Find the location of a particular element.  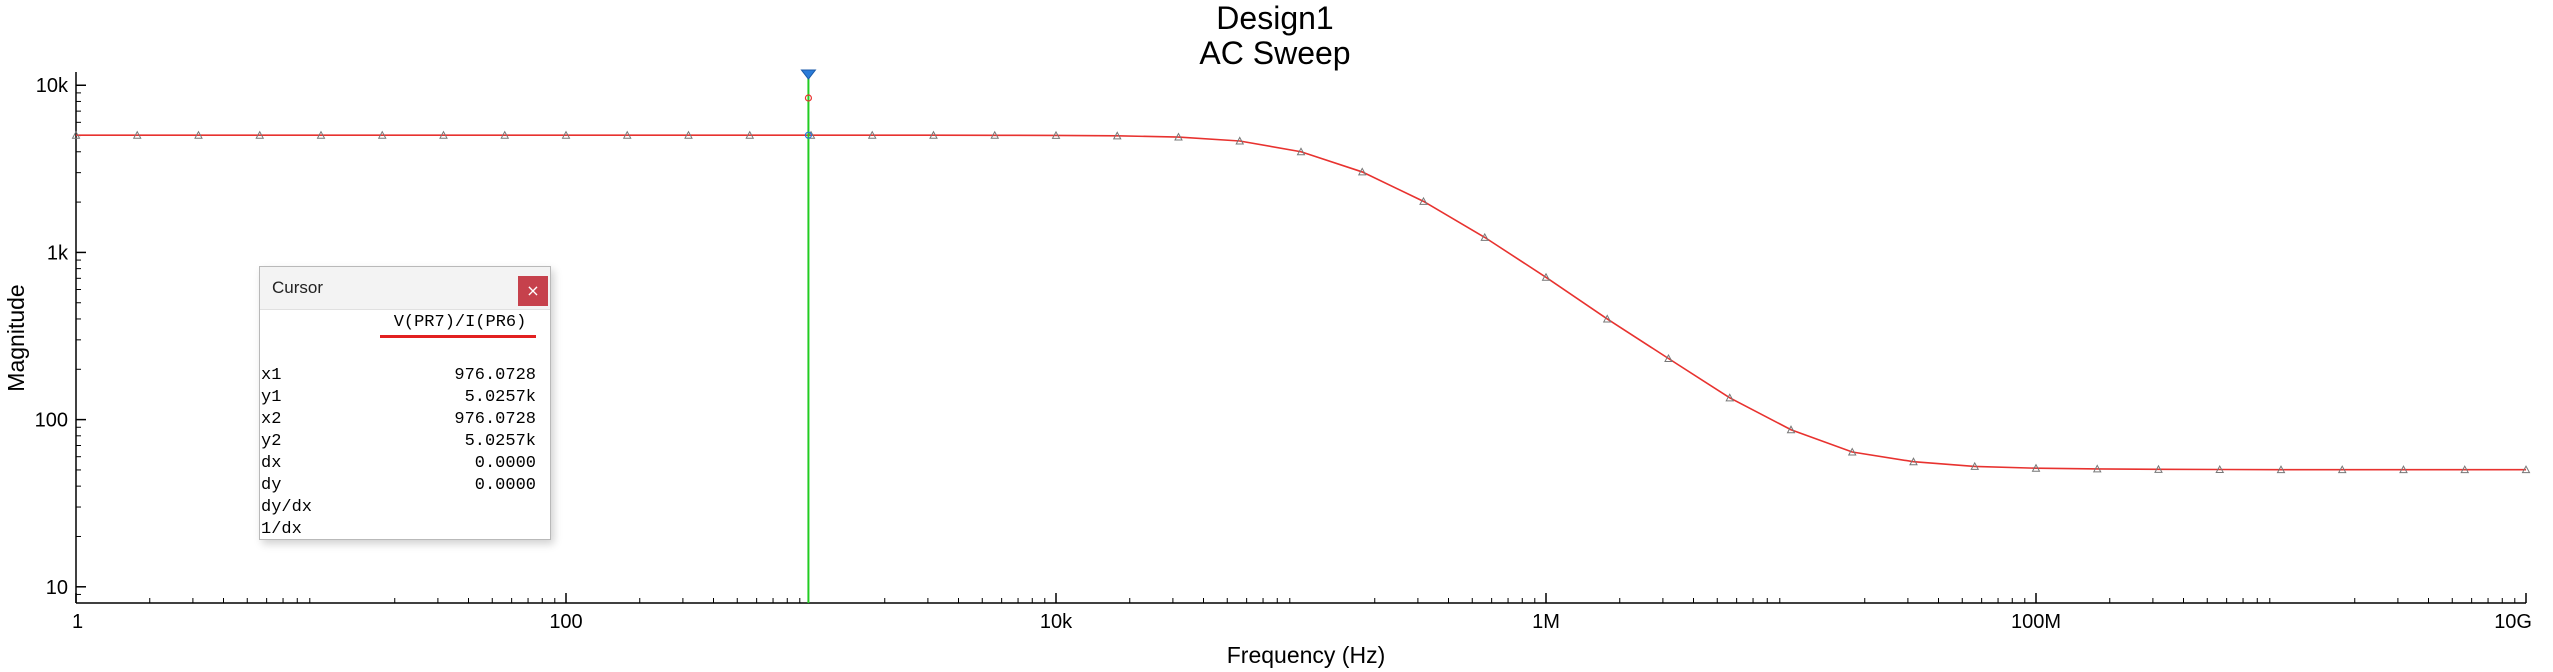

cursor-row-label: x2 is located at coordinates (271, 419).